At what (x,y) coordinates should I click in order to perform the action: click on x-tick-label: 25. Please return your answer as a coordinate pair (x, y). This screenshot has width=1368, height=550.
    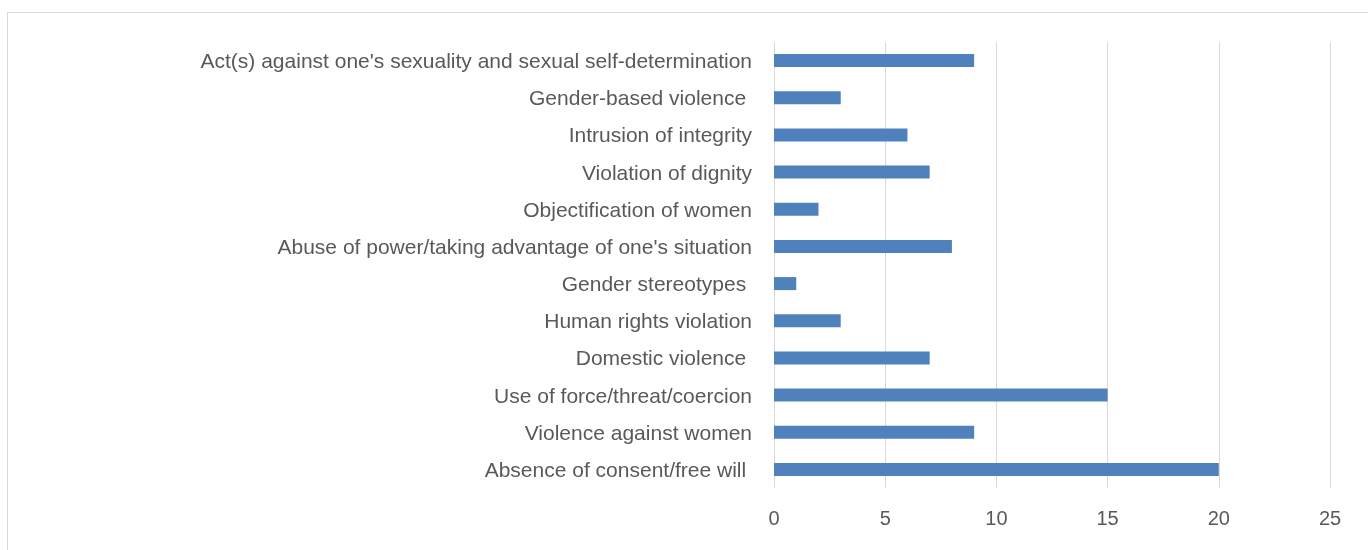
    Looking at the image, I should click on (1330, 518).